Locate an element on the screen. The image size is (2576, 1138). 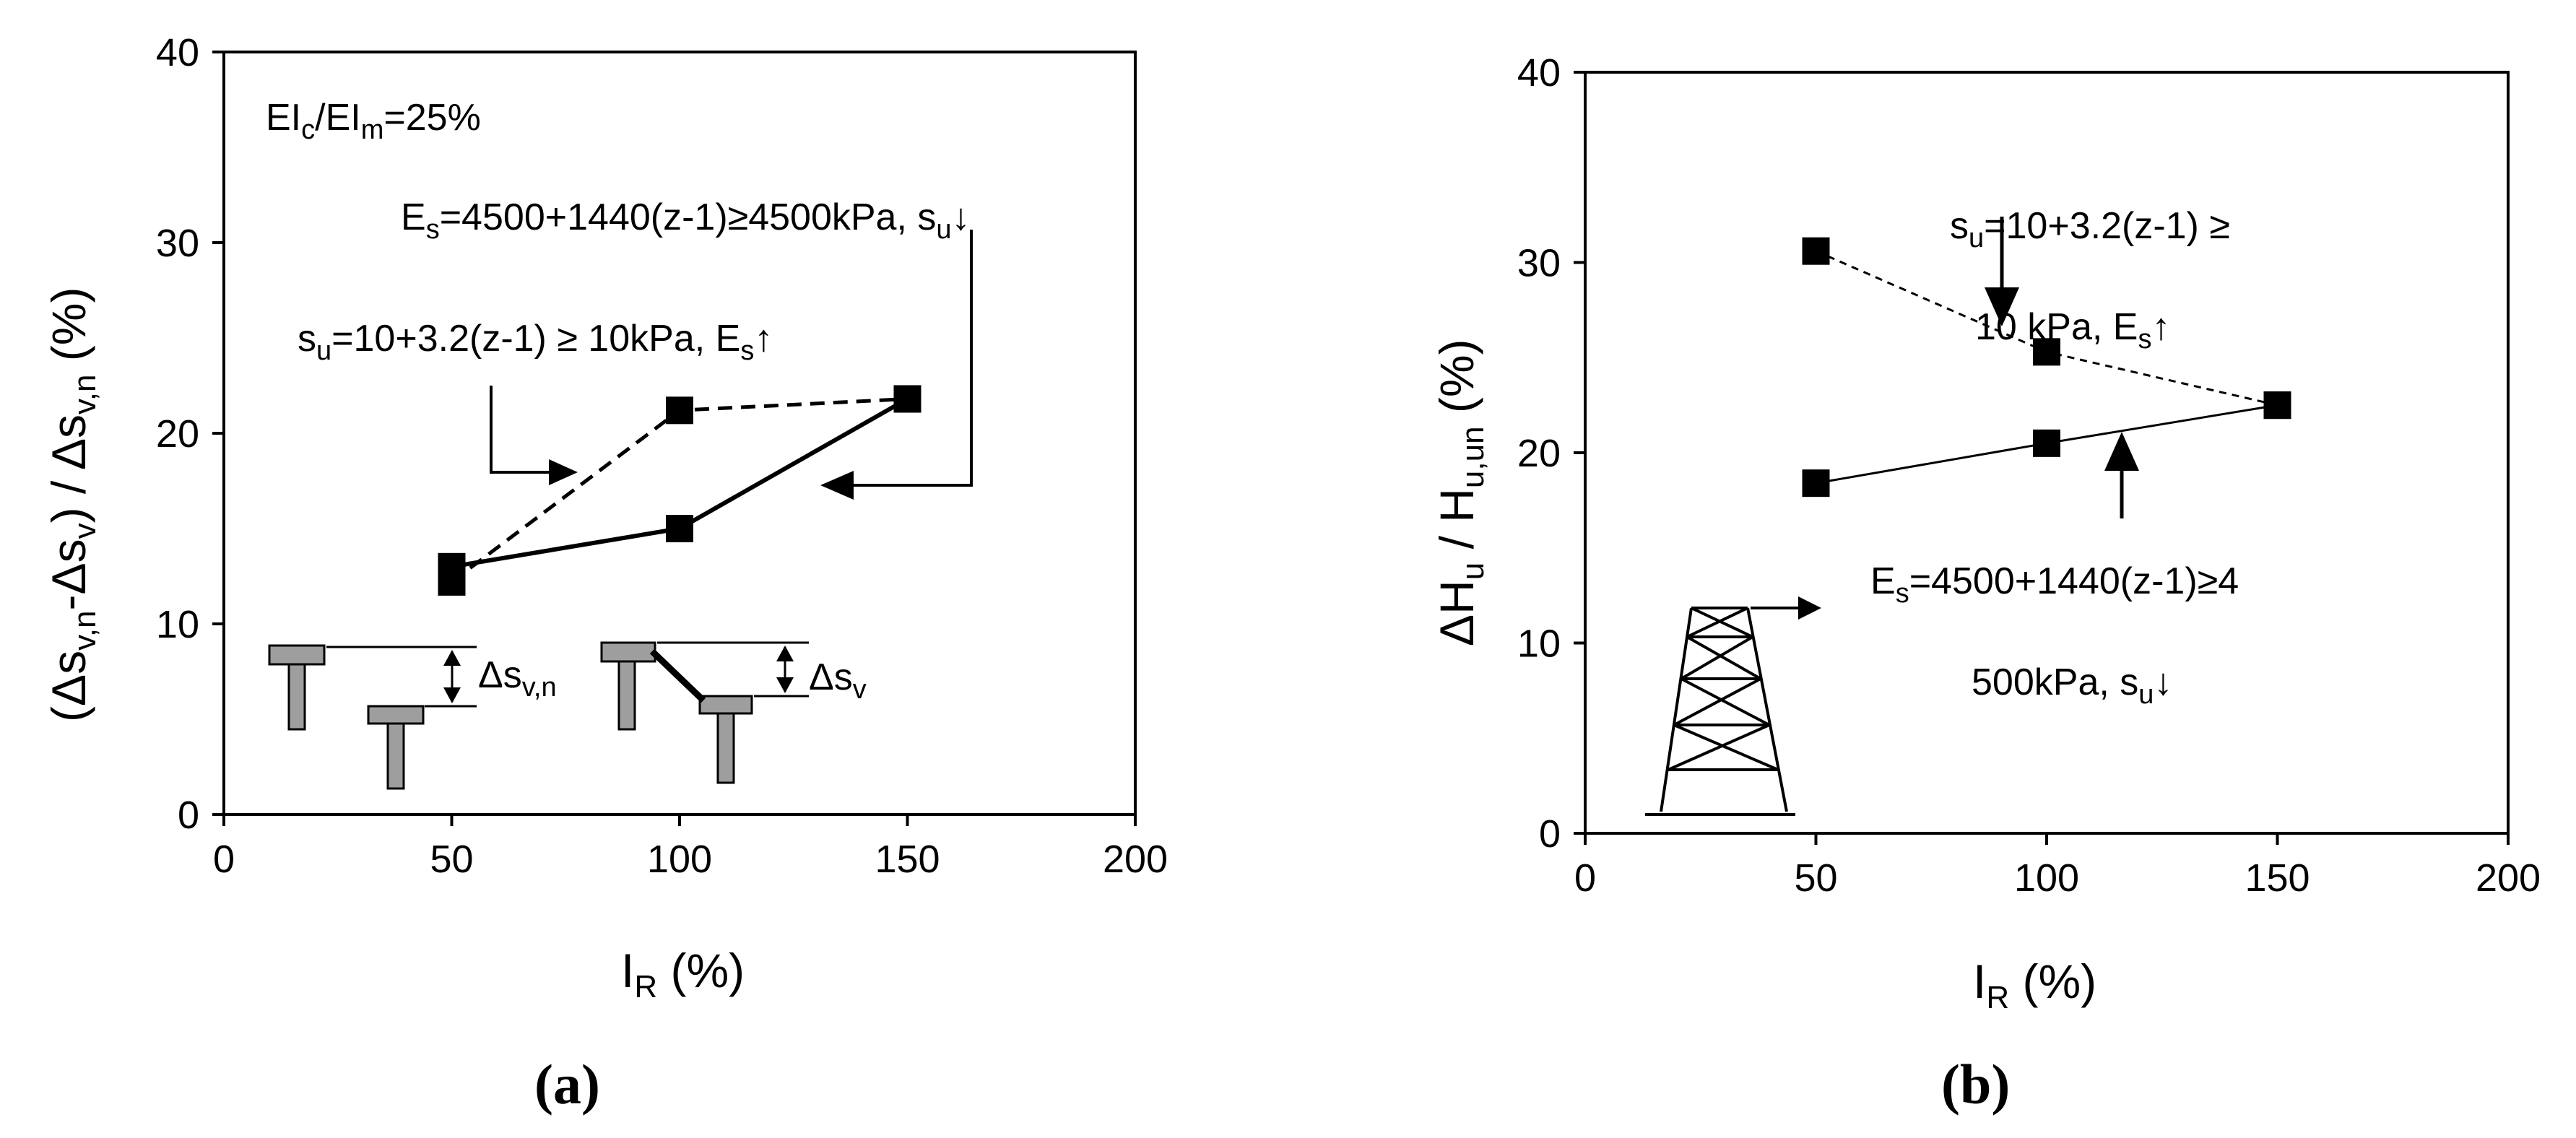
su-leader-arrow-b is located at coordinates (2002, 271).